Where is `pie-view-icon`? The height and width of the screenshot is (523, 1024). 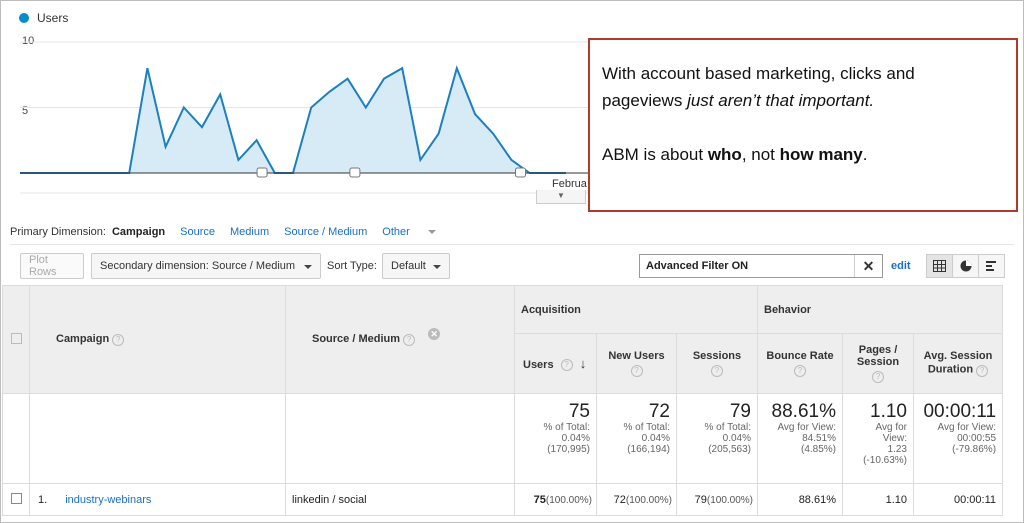
pie-view-icon is located at coordinates (965, 266).